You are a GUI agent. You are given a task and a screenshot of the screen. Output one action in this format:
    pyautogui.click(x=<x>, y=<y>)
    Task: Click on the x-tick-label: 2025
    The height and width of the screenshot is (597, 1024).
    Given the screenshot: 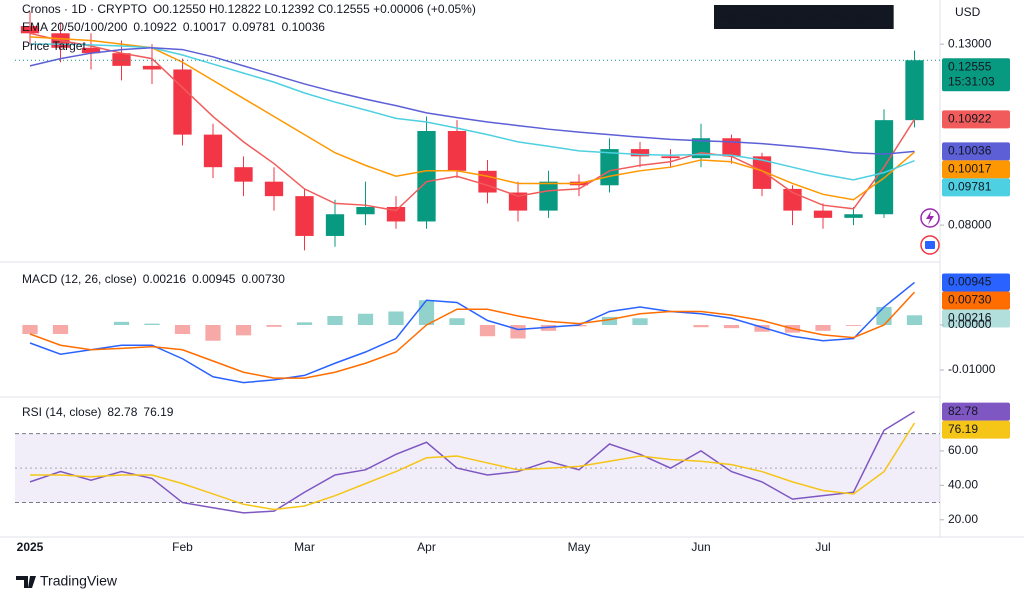 What is the action you would take?
    pyautogui.click(x=30, y=547)
    